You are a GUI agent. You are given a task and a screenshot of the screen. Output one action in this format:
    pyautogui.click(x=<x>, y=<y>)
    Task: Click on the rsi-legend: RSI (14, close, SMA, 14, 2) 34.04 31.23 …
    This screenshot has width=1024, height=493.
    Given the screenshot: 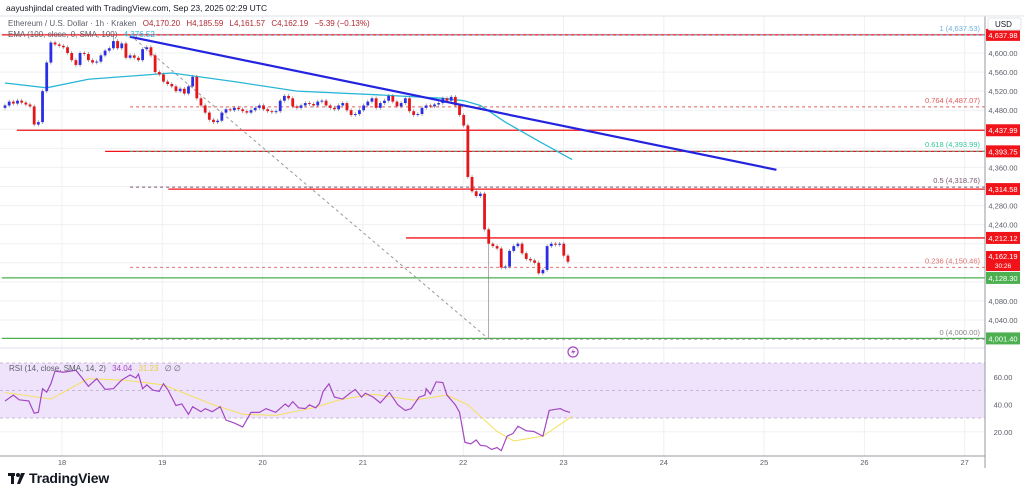 What is the action you would take?
    pyautogui.click(x=95, y=368)
    